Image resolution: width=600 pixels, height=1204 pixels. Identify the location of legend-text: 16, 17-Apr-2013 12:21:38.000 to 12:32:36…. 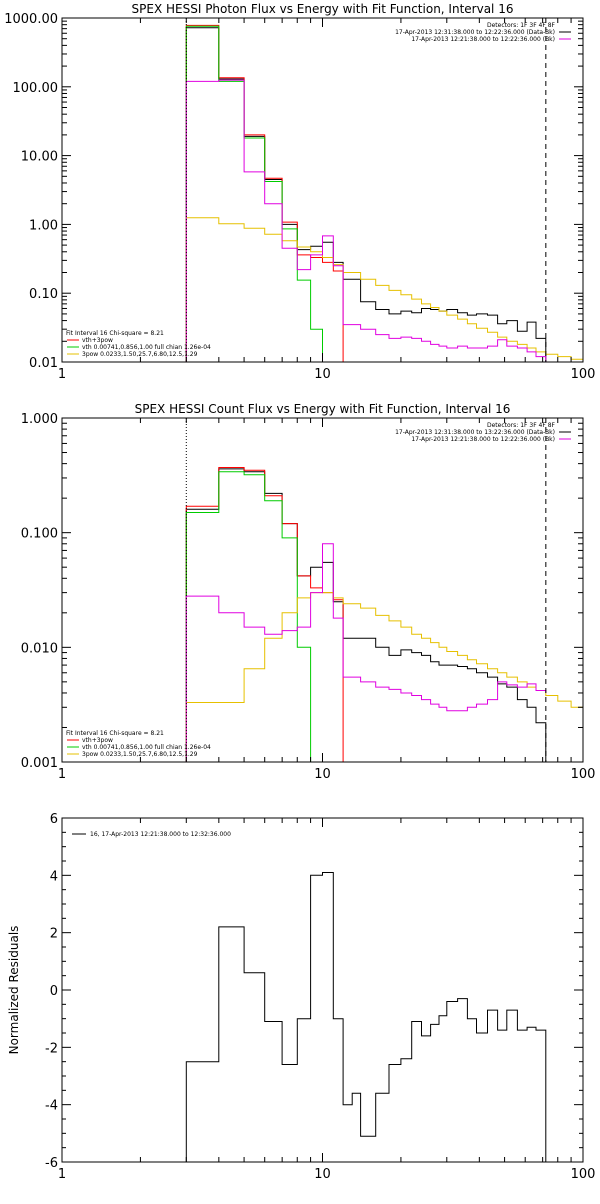
(160, 834).